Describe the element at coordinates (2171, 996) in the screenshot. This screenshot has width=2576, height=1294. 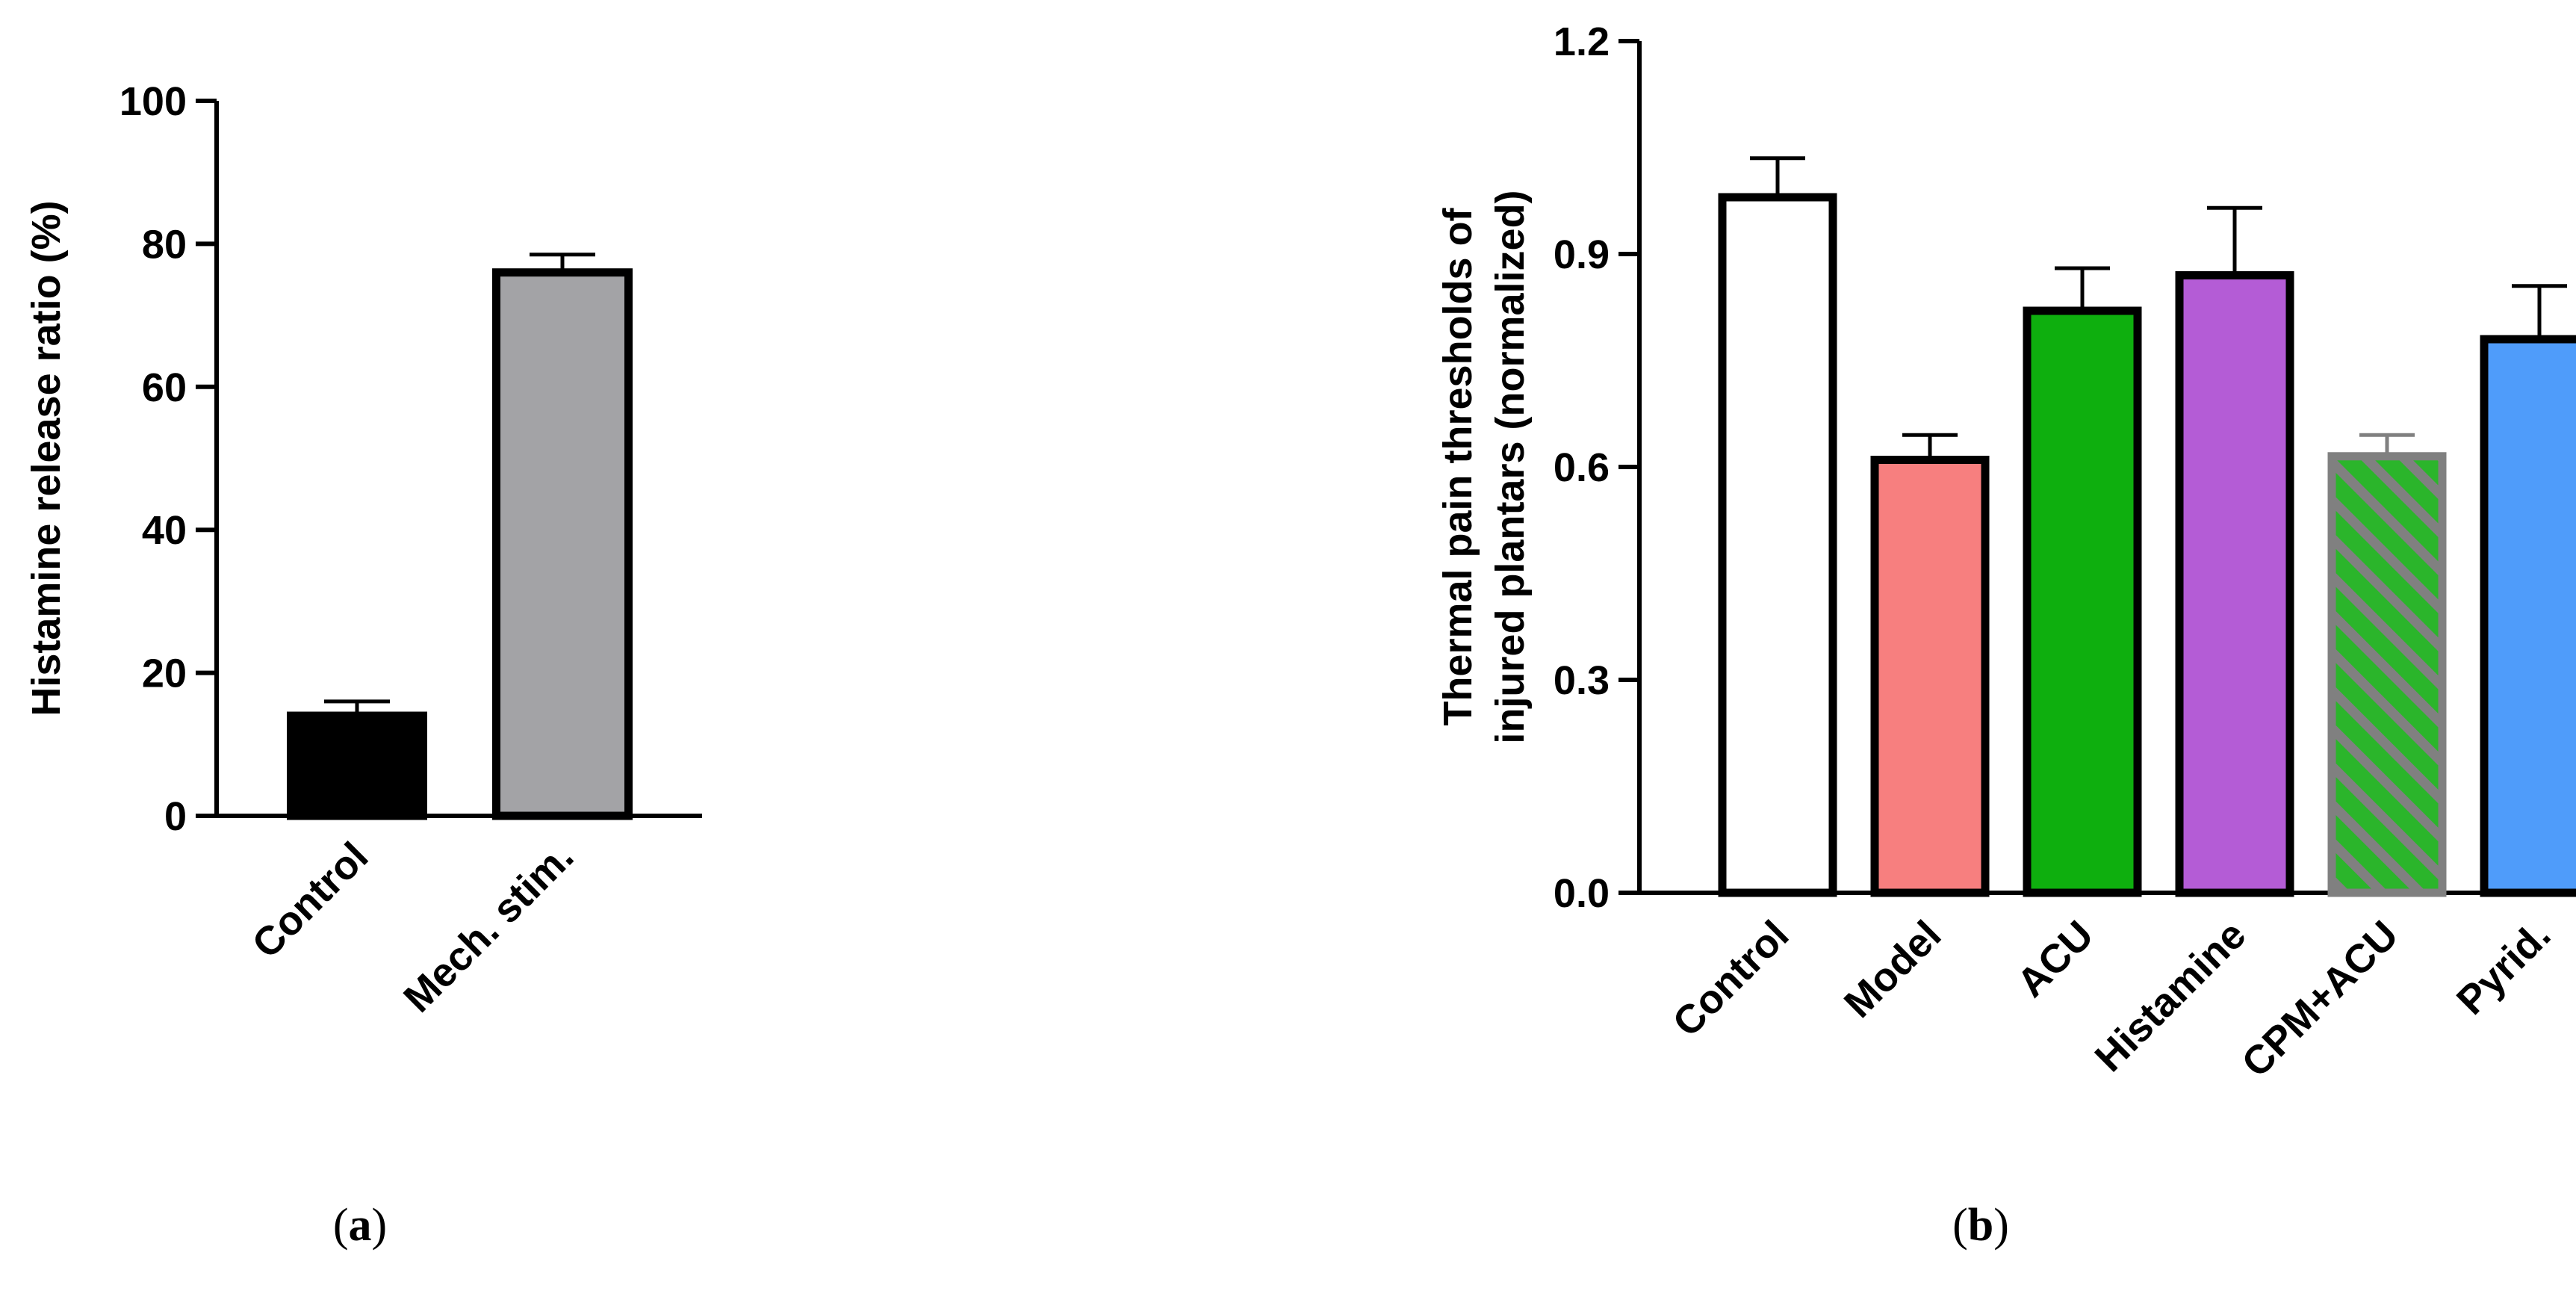
I see `x-tick-label: Histamine` at that location.